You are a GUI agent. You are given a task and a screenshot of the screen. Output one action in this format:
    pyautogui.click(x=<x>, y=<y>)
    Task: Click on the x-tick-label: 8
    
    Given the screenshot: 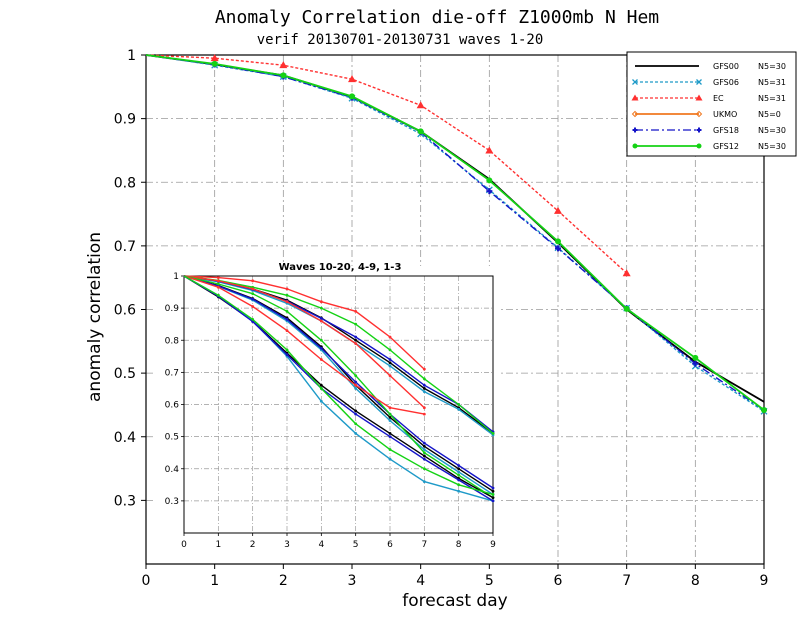 What is the action you would take?
    pyautogui.click(x=695, y=581)
    